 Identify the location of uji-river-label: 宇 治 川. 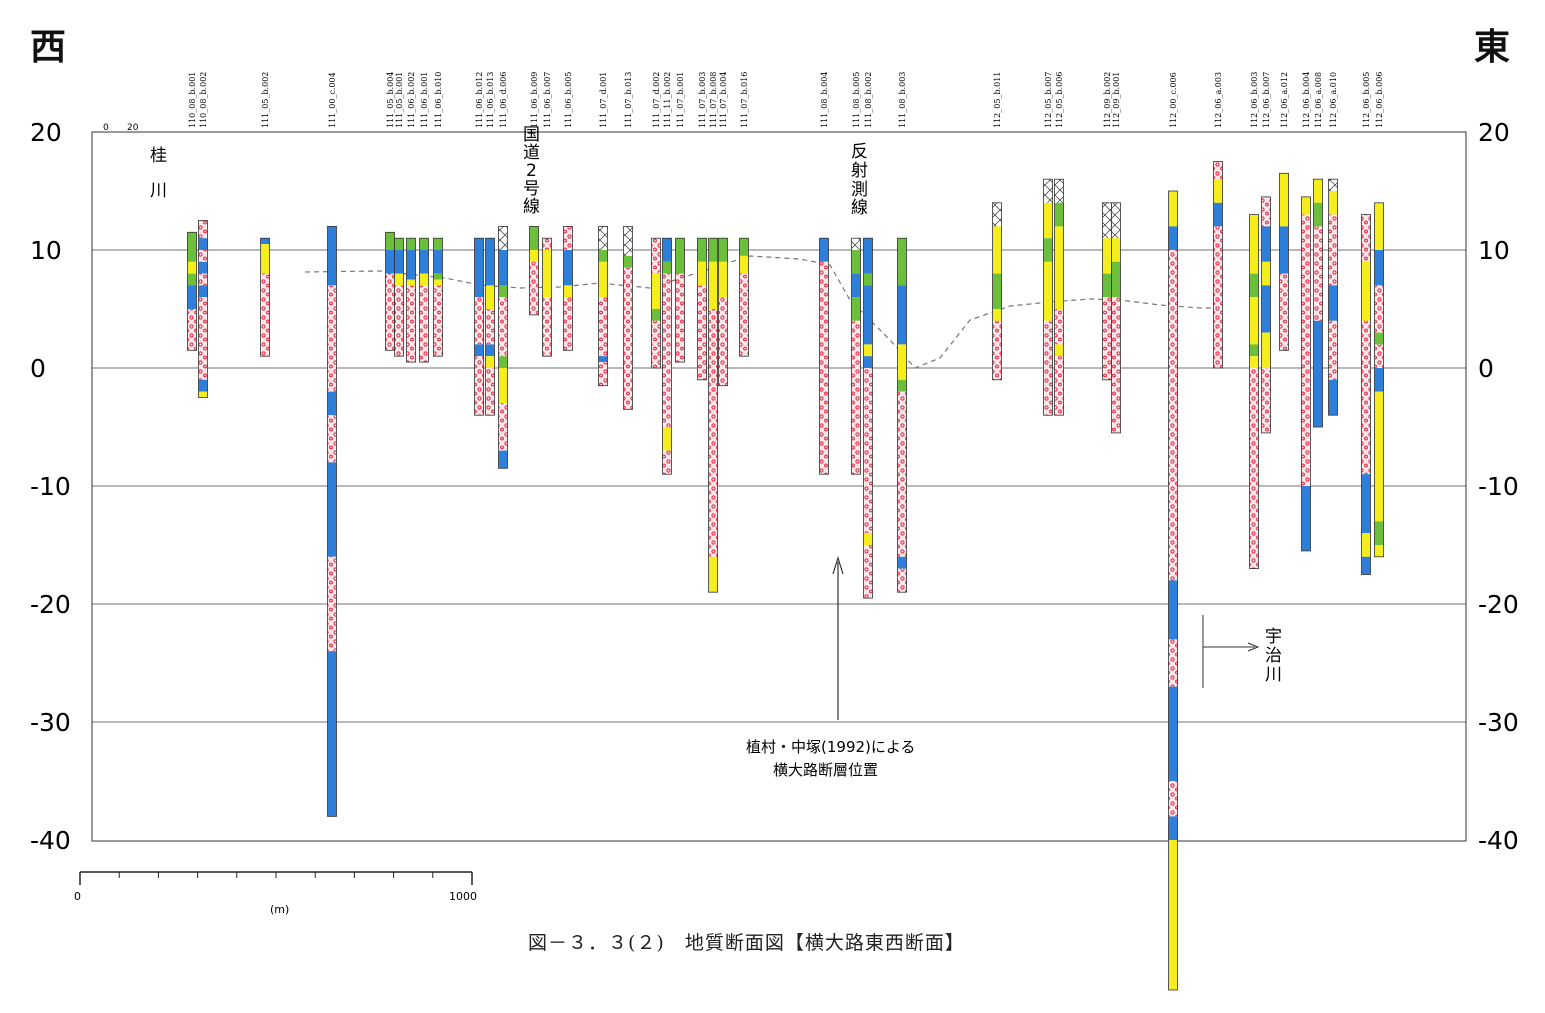
(1273, 656).